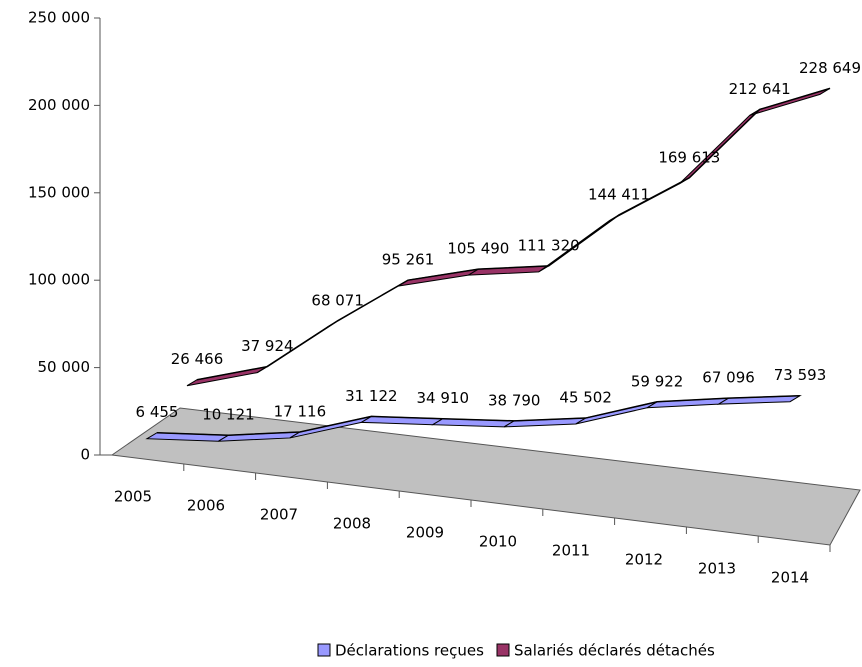 The height and width of the screenshot is (667, 862). Describe the element at coordinates (300, 411) in the screenshot. I see `data-label: 17 116` at that location.